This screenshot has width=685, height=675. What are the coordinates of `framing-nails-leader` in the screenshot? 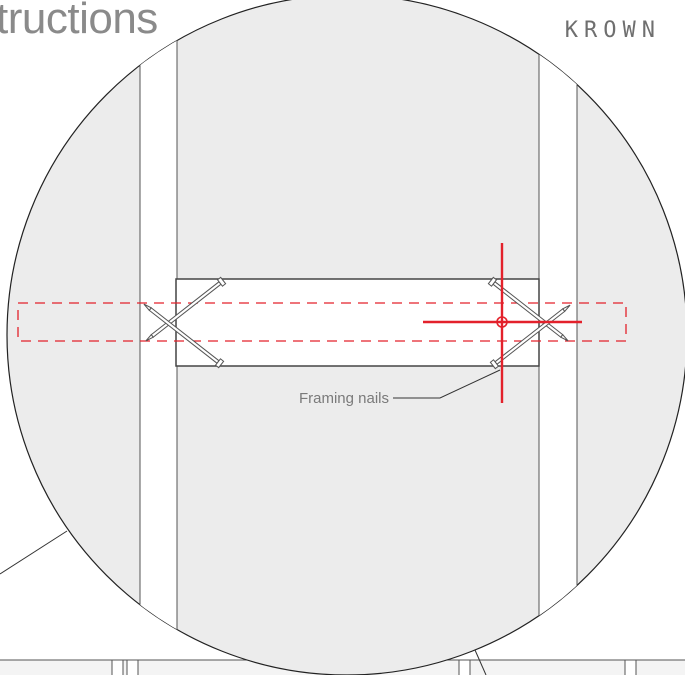 It's located at (447, 384).